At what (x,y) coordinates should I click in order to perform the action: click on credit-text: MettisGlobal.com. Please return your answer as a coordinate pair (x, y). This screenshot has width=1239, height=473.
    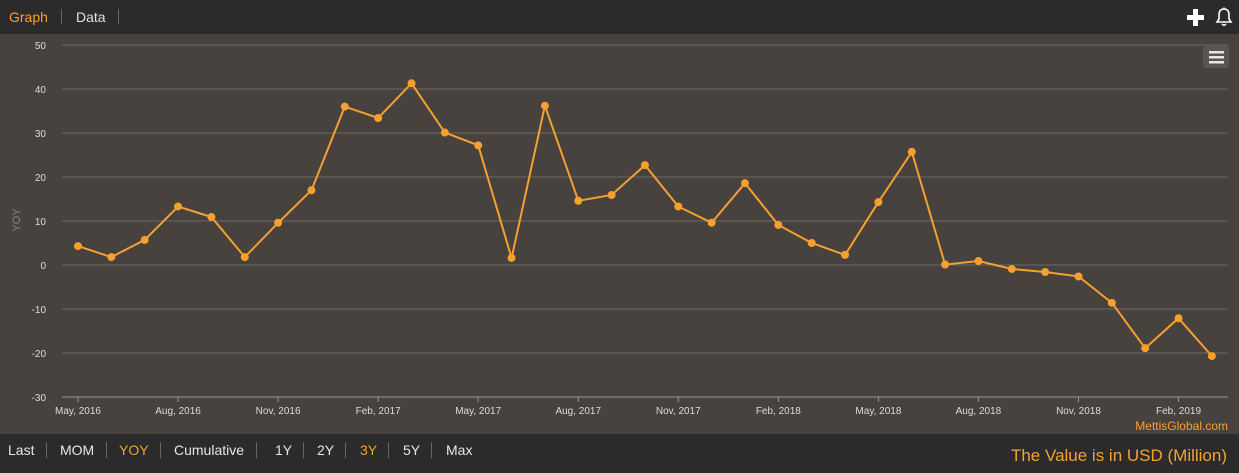
    Looking at the image, I should click on (1181, 426).